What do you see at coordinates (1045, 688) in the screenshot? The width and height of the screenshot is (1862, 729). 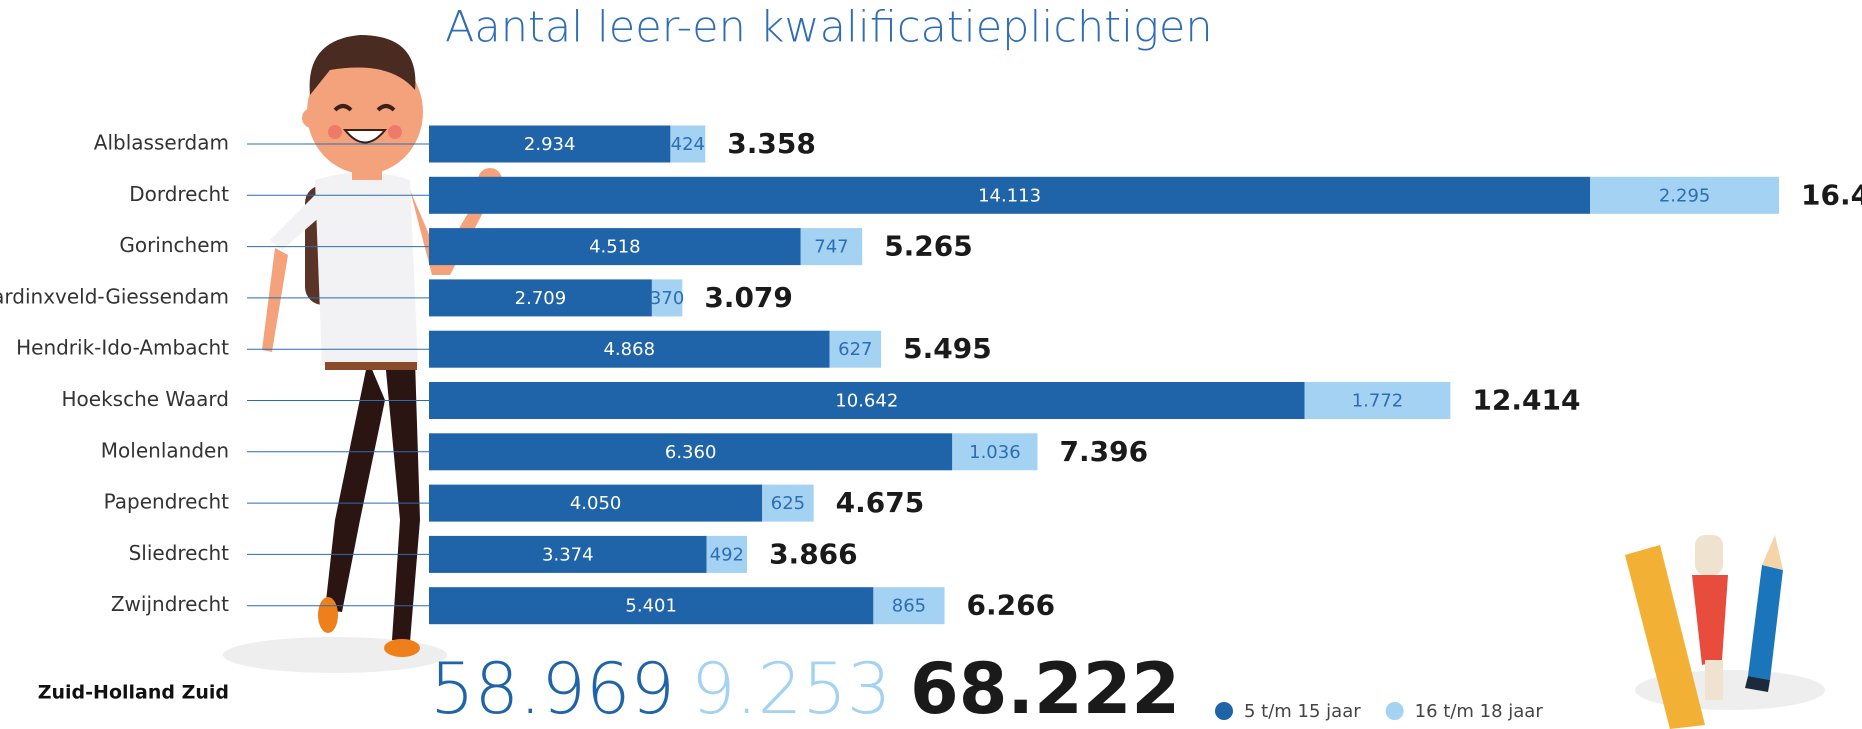 I see `summary-value: 68.222` at bounding box center [1045, 688].